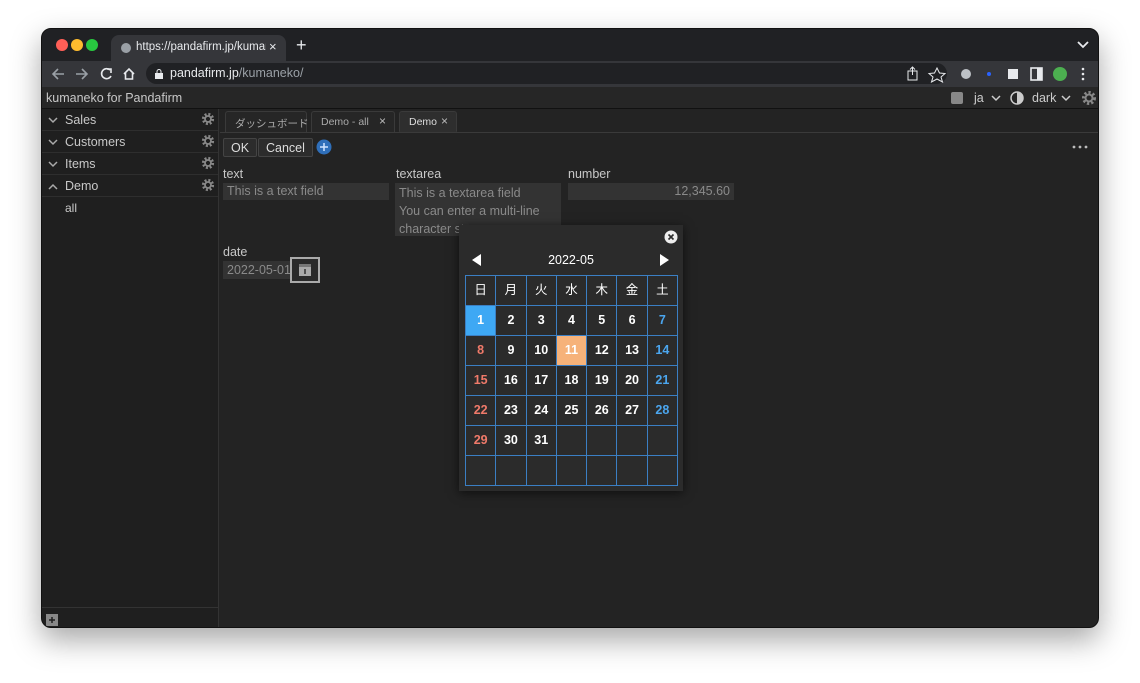 This screenshot has height=683, width=1140. What do you see at coordinates (481, 350) in the screenshot?
I see `calendar-day: 8` at bounding box center [481, 350].